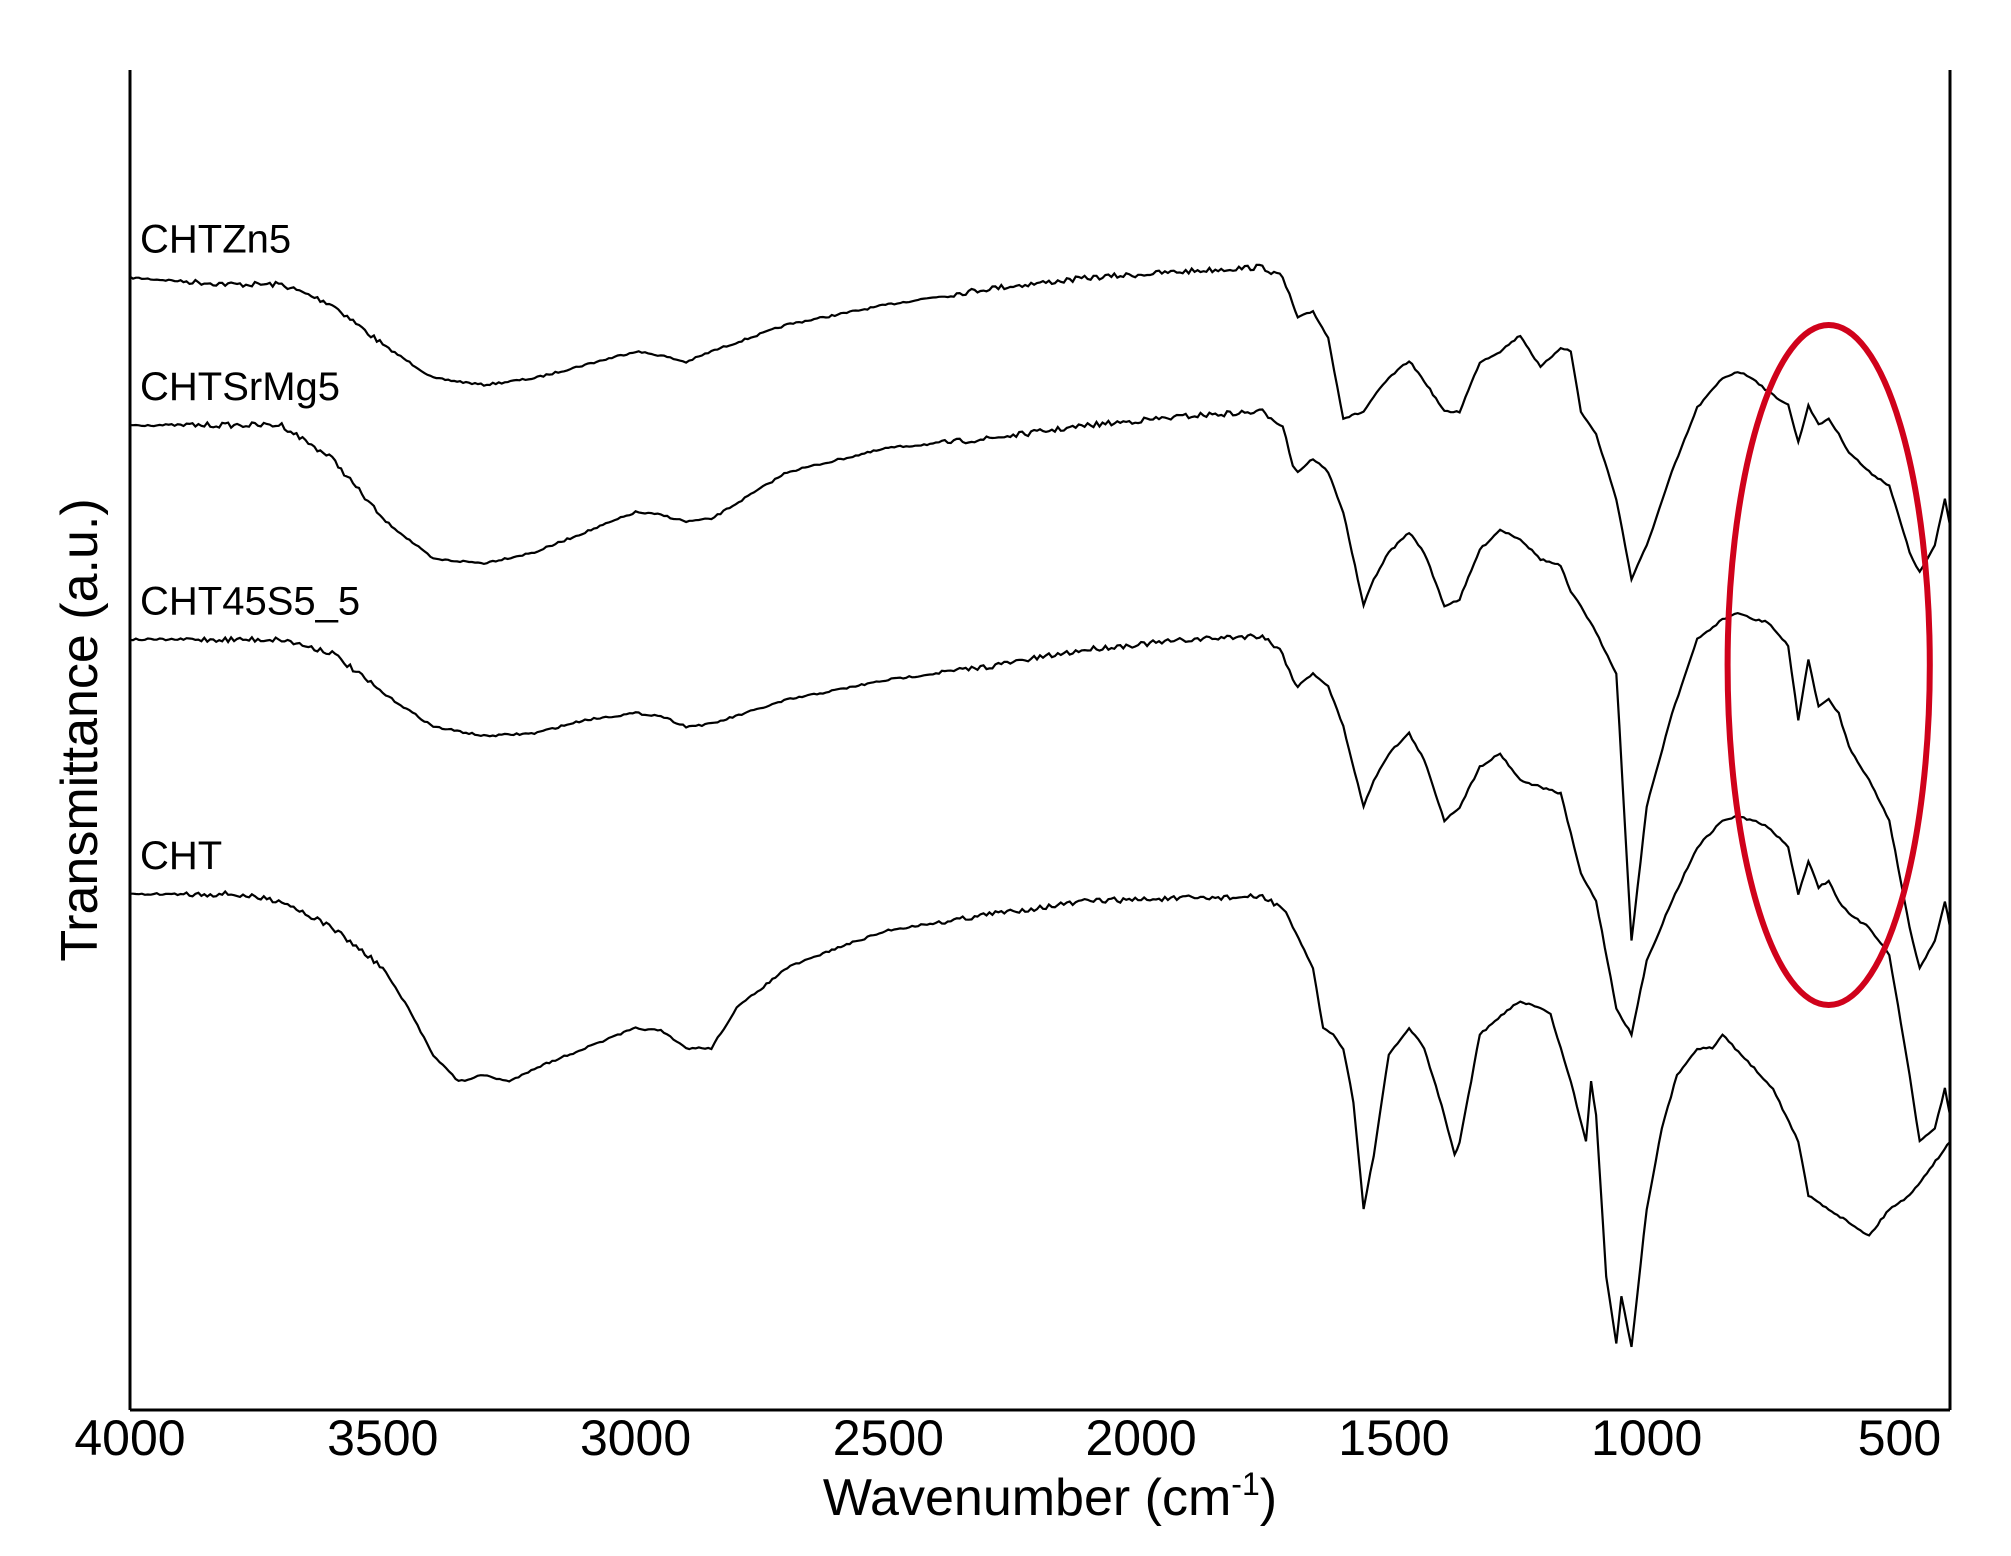 The width and height of the screenshot is (2011, 1556). What do you see at coordinates (1646, 1438) in the screenshot?
I see `x-tick-label-1000: 1000` at bounding box center [1646, 1438].